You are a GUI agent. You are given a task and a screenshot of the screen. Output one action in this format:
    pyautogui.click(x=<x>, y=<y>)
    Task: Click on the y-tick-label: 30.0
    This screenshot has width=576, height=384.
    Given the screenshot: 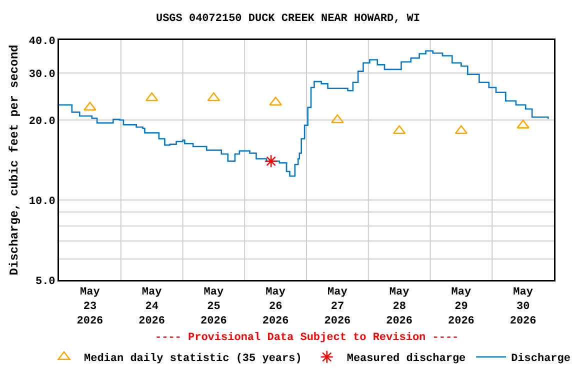 What is the action you would take?
    pyautogui.click(x=42, y=75)
    